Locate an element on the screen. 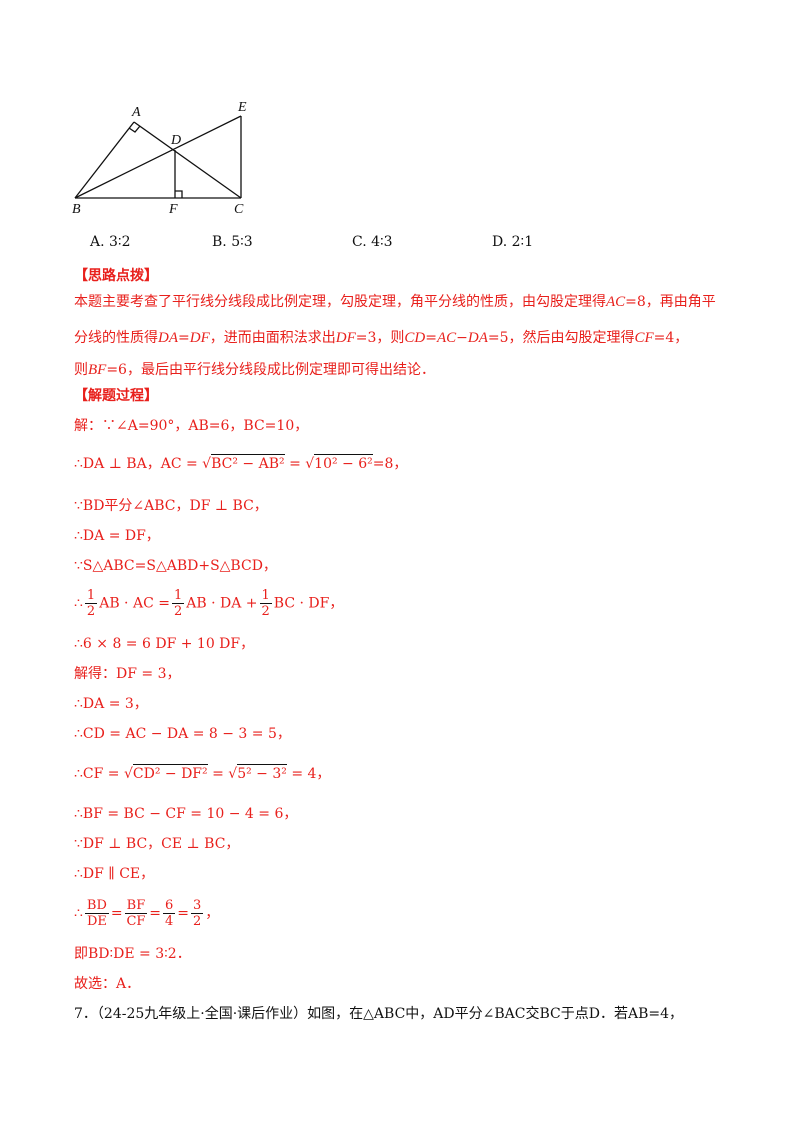 The width and height of the screenshot is (800, 1132). label-b: B is located at coordinates (76, 209).